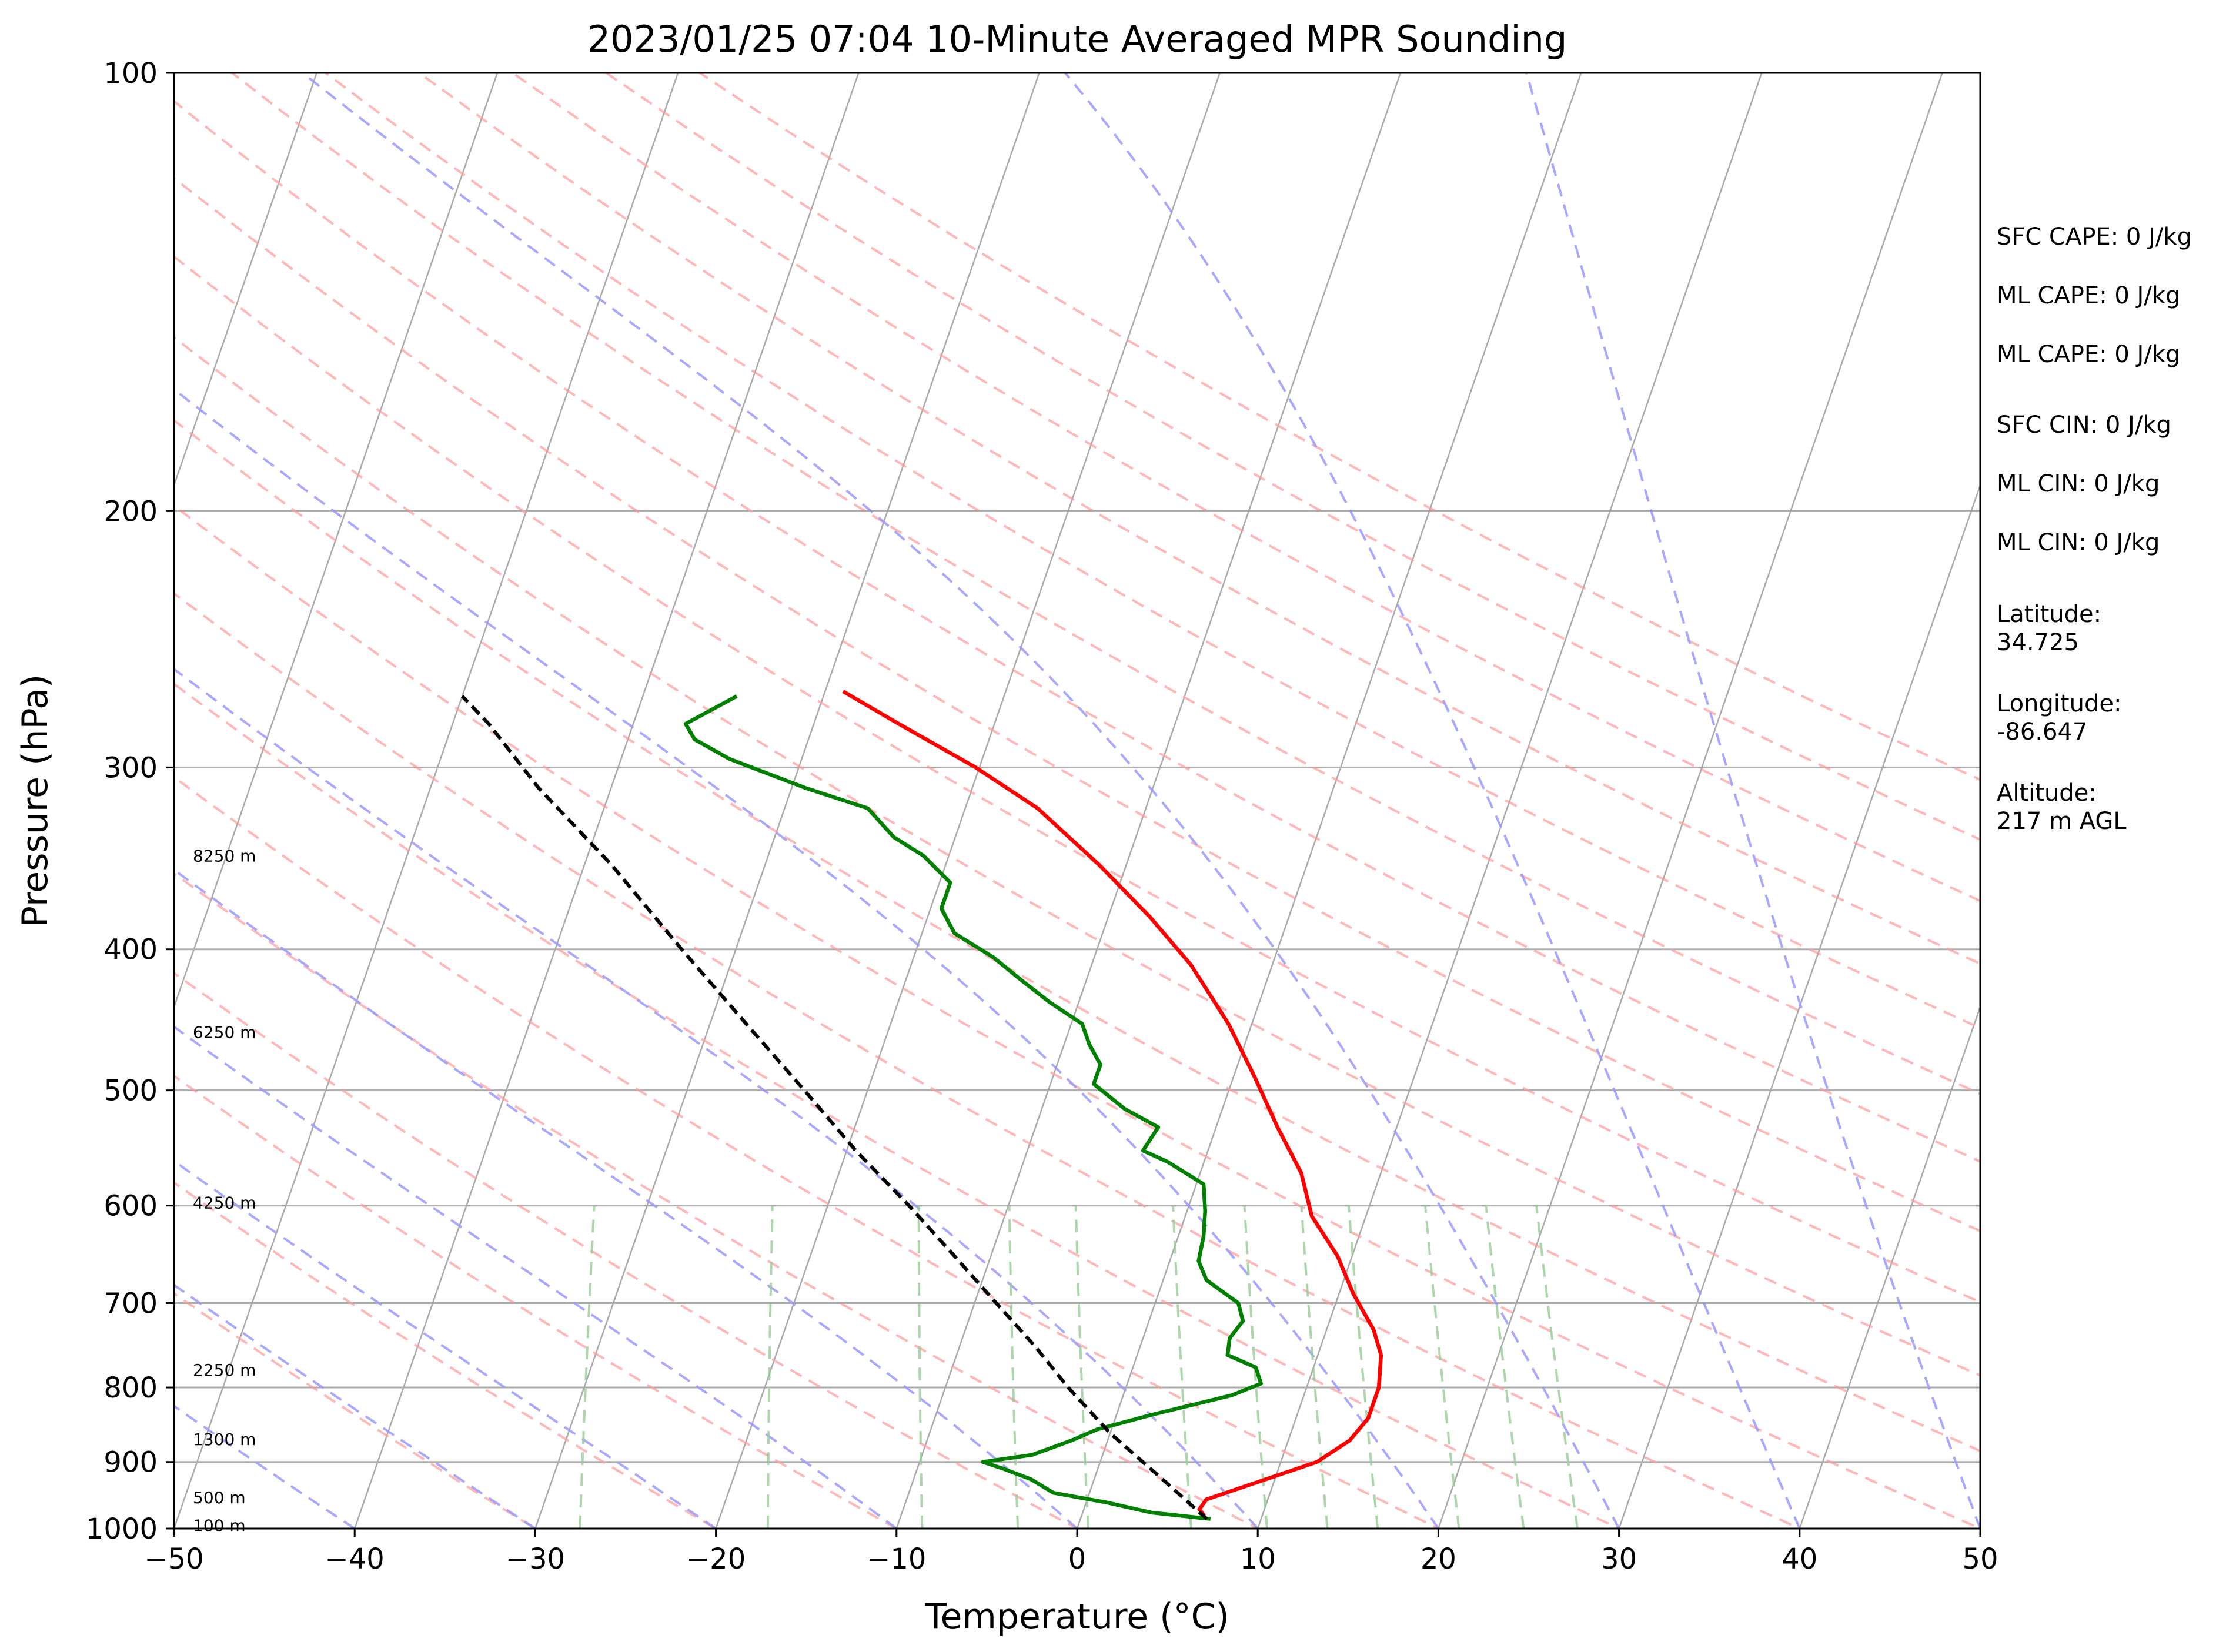  What do you see at coordinates (896, 1560) in the screenshot?
I see `x-tick-label: −10` at bounding box center [896, 1560].